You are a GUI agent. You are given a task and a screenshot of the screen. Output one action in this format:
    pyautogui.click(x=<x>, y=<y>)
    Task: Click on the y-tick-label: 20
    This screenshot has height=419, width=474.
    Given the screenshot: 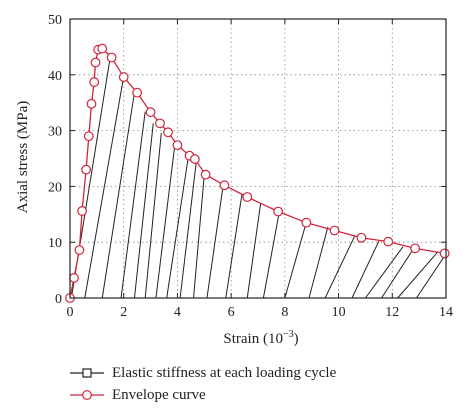 What is the action you would take?
    pyautogui.click(x=55, y=187)
    